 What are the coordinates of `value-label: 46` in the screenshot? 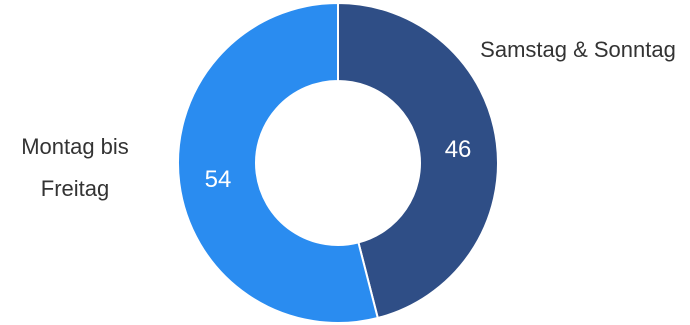 It's located at (458, 149).